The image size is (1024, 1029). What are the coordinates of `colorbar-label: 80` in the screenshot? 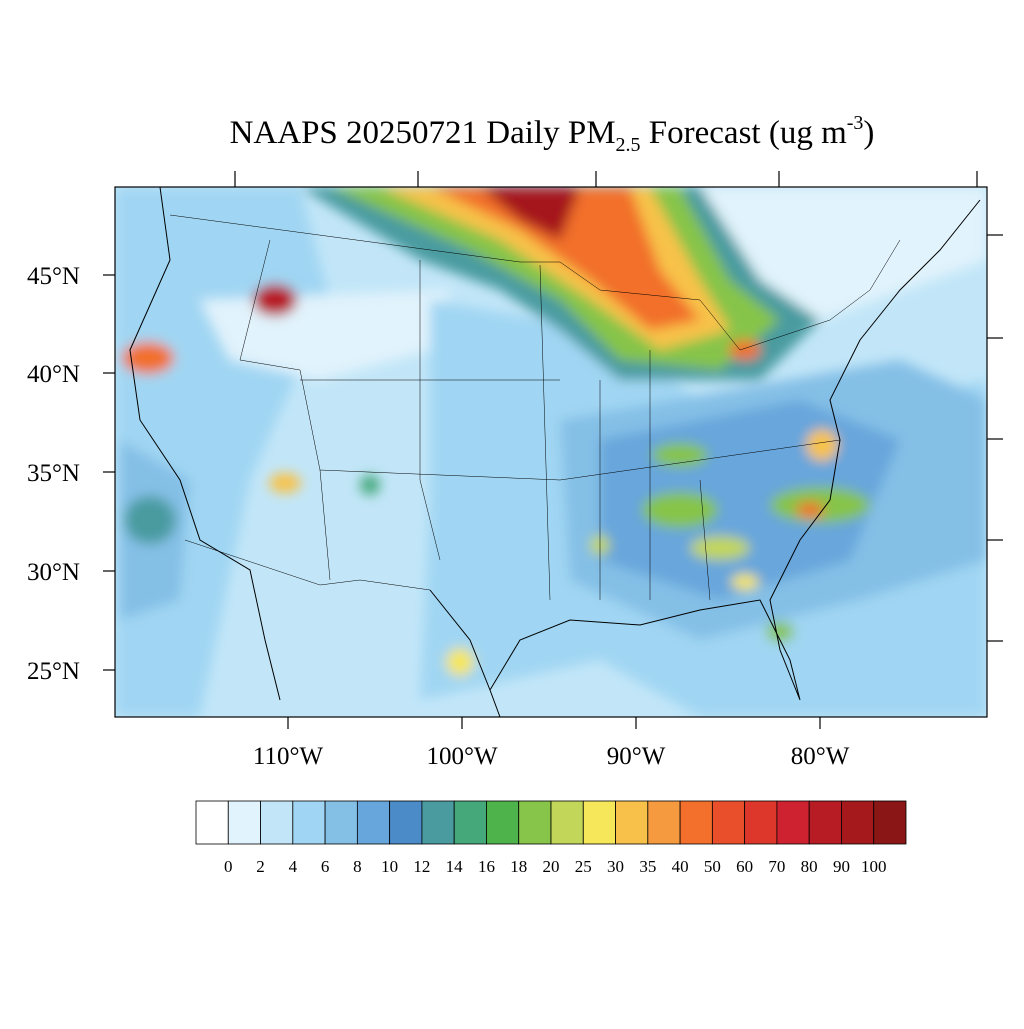 It's located at (809, 866).